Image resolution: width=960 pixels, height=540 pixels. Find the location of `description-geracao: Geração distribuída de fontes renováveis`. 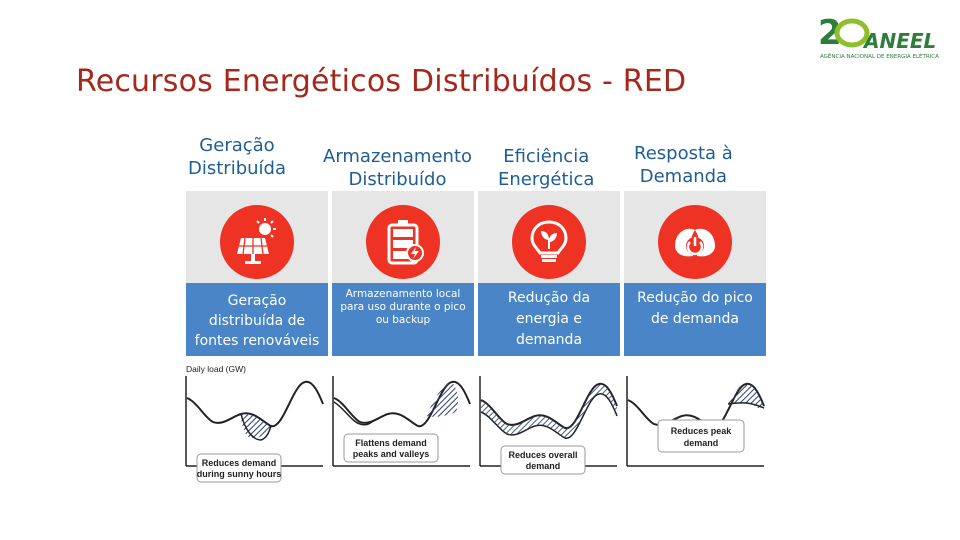

description-geracao: Geração distribuída de fontes renováveis is located at coordinates (257, 319).